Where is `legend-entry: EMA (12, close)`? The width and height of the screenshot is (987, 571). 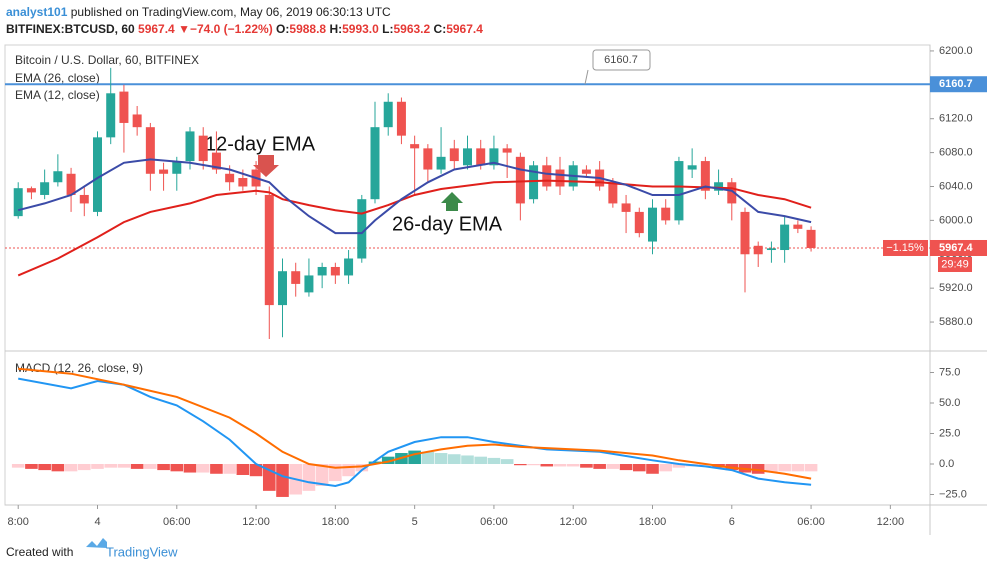 legend-entry: EMA (12, close) is located at coordinates (57, 95).